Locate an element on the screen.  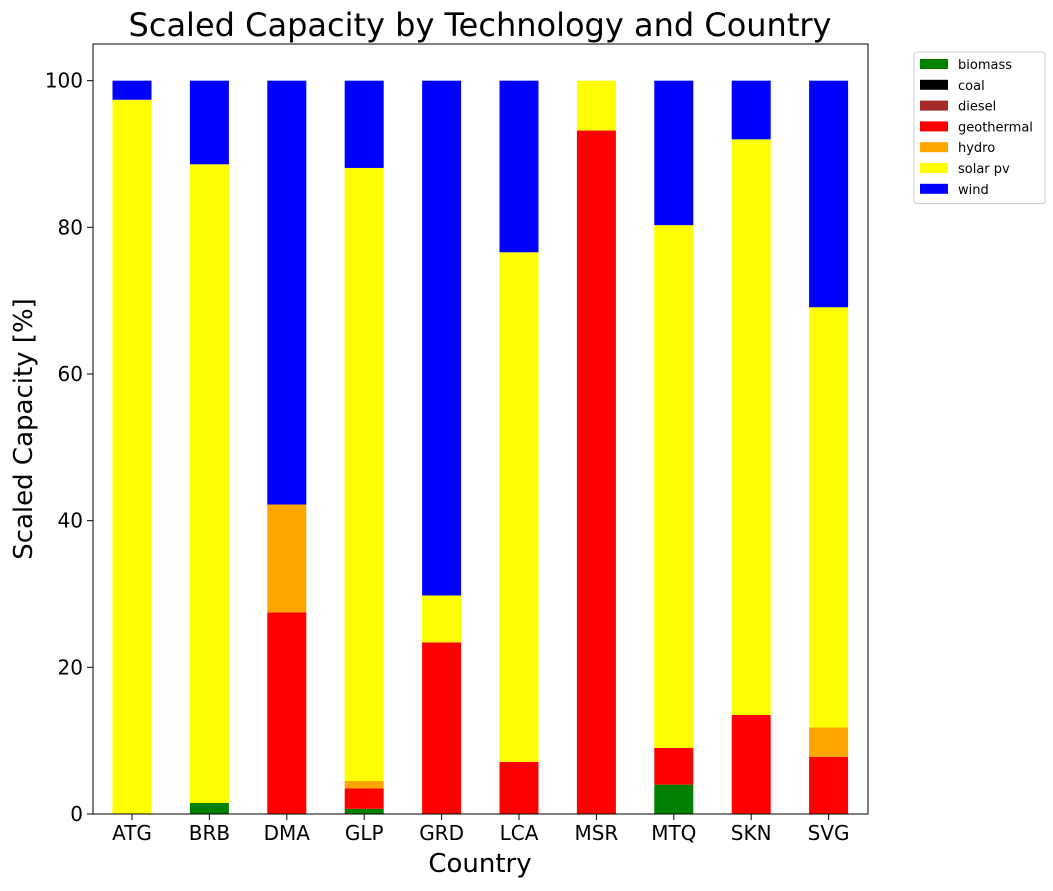
bar-segment-svg-solar-pv is located at coordinates (829, 517).